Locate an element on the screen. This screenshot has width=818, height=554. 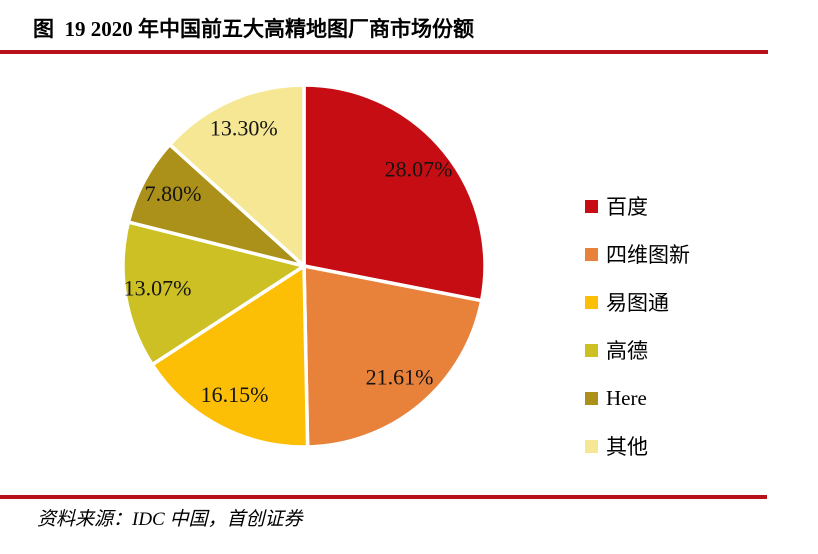
legend-item-3: 高德 is located at coordinates (637, 350).